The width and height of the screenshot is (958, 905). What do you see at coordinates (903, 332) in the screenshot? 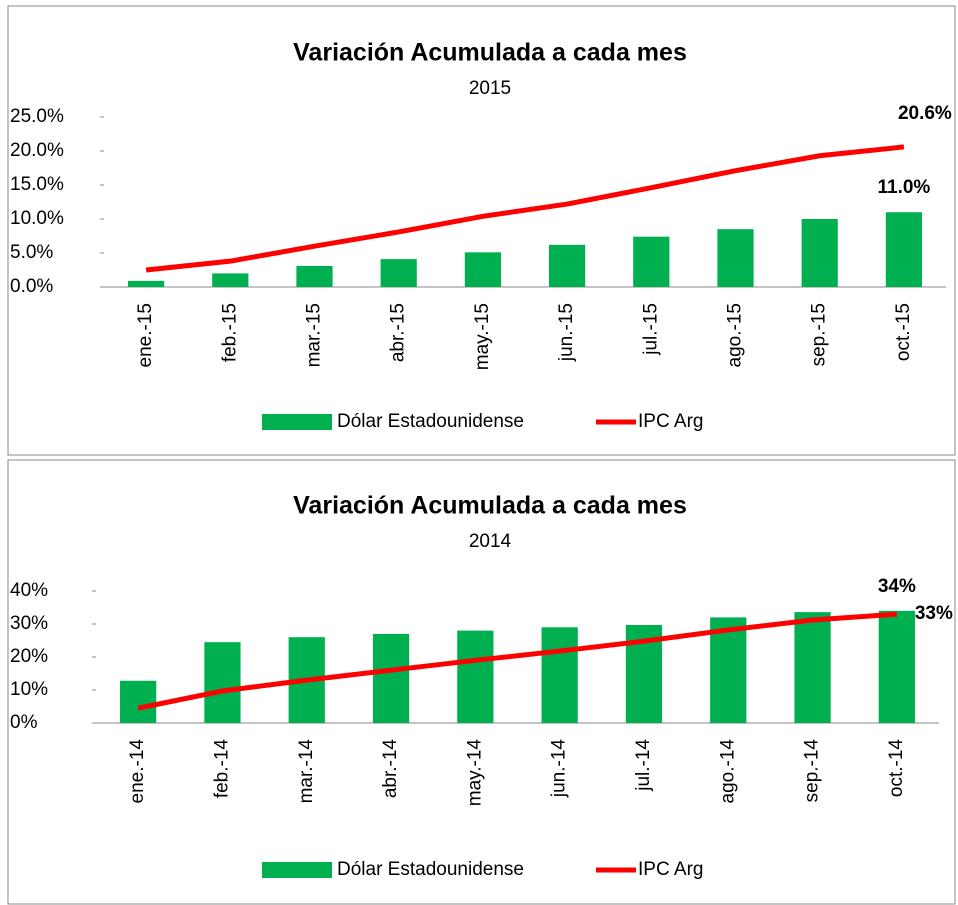
I see `x-tick-label: oct.-15` at bounding box center [903, 332].